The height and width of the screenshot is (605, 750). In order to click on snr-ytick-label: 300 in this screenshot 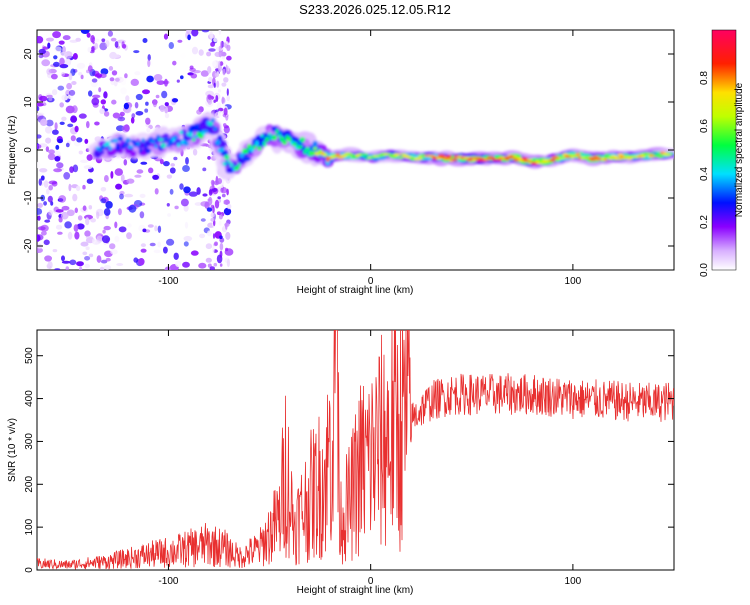, I will do `click(29, 441)`.